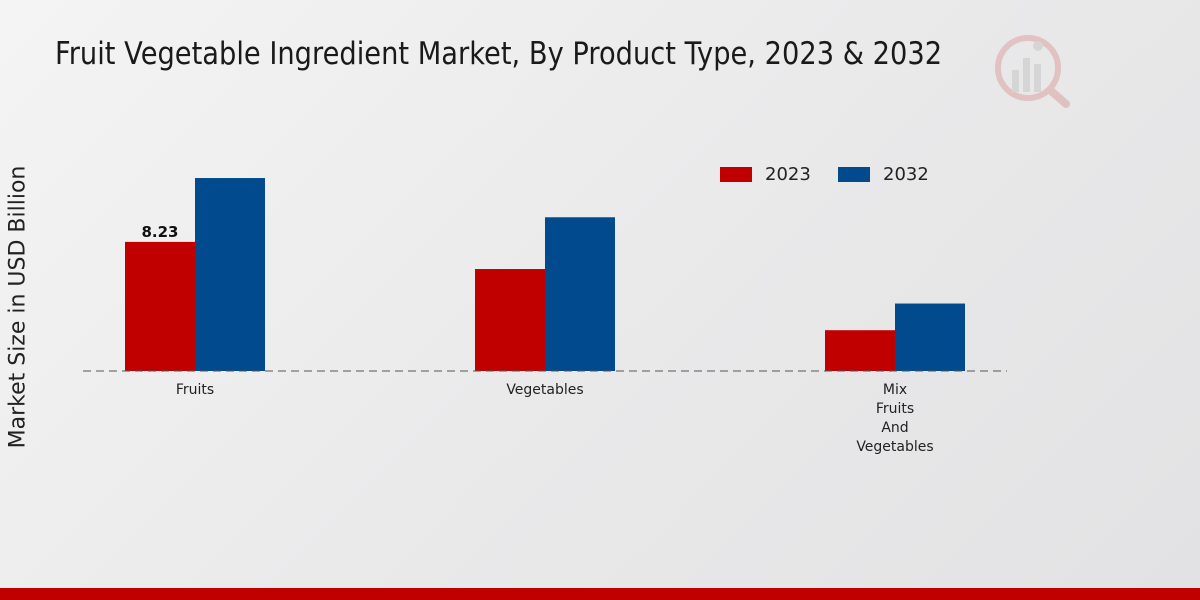  I want to click on x-tick-label-1: Vegetables, so click(544, 390).